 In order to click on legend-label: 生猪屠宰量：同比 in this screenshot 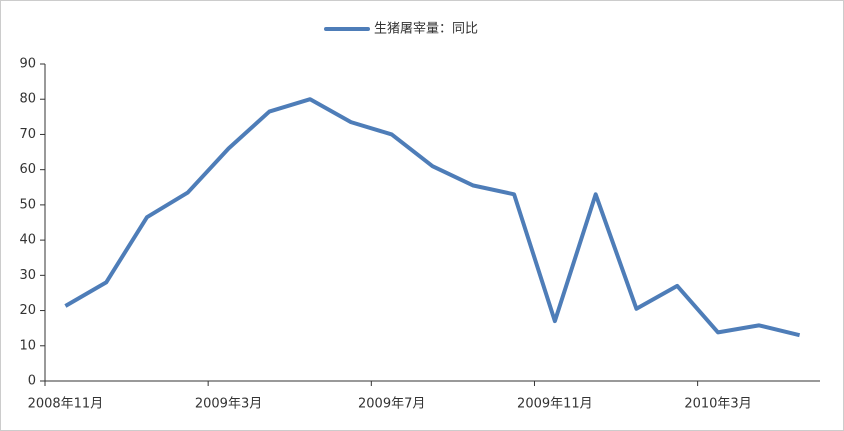, I will do `click(426, 29)`.